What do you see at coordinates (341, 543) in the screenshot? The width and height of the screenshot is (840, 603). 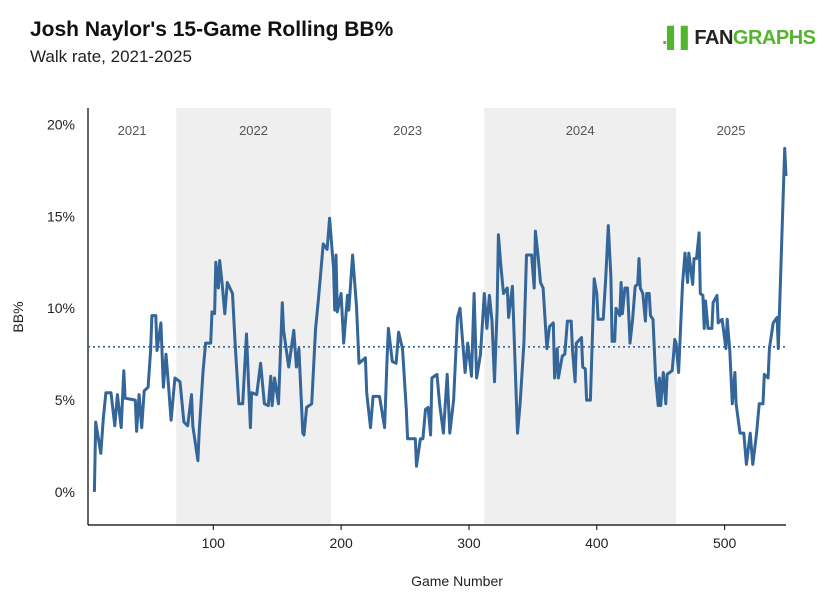 I see `x-tick-label-200: 200` at bounding box center [341, 543].